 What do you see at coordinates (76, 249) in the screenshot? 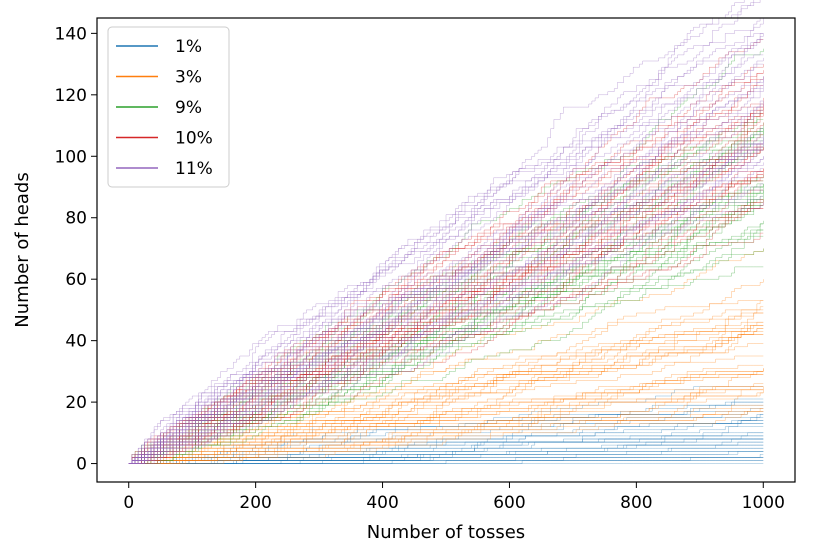
I see `y-axis: 0 20 40 60 80 100 120 140` at bounding box center [76, 249].